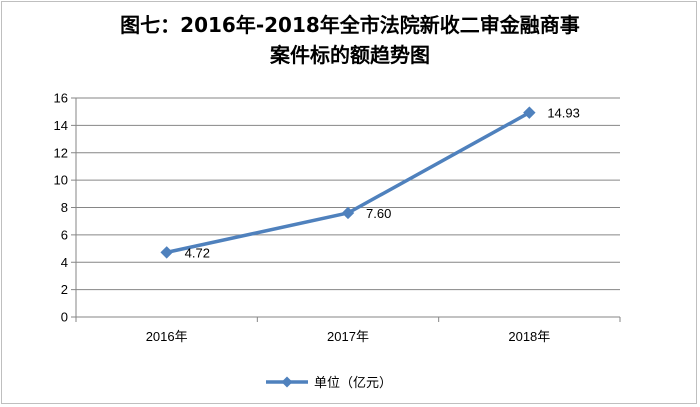 The image size is (700, 407). I want to click on legend: 单位（亿元）, so click(329, 383).